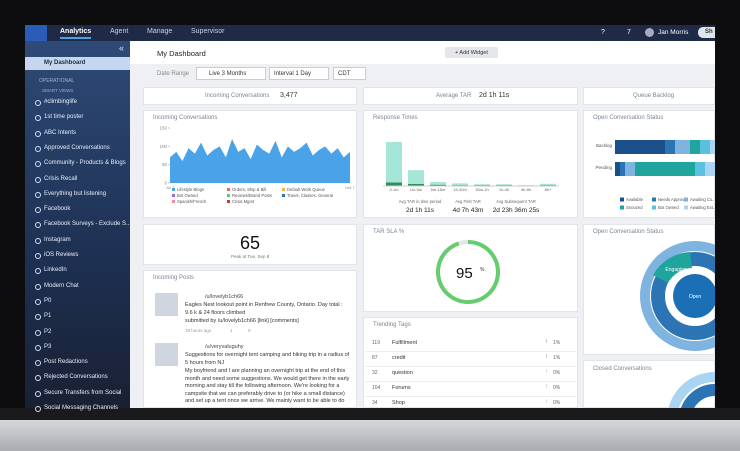 This screenshot has width=740, height=451. Describe the element at coordinates (76, 33) in the screenshot. I see `nav-item: Analytics` at that location.